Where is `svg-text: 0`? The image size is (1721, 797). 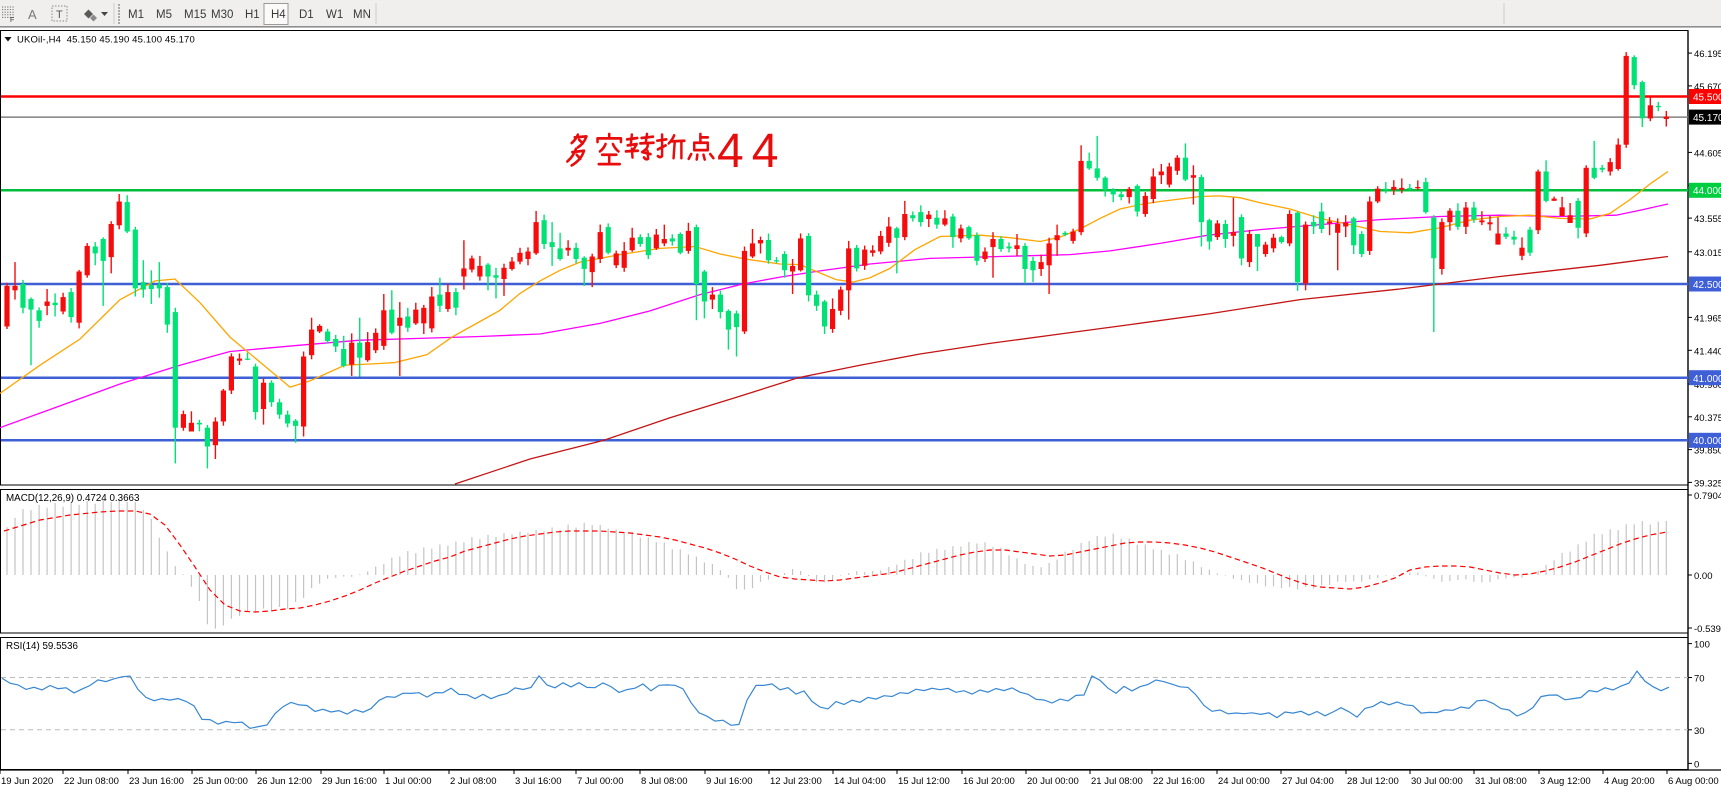 svg-text: 0 is located at coordinates (1696, 764).